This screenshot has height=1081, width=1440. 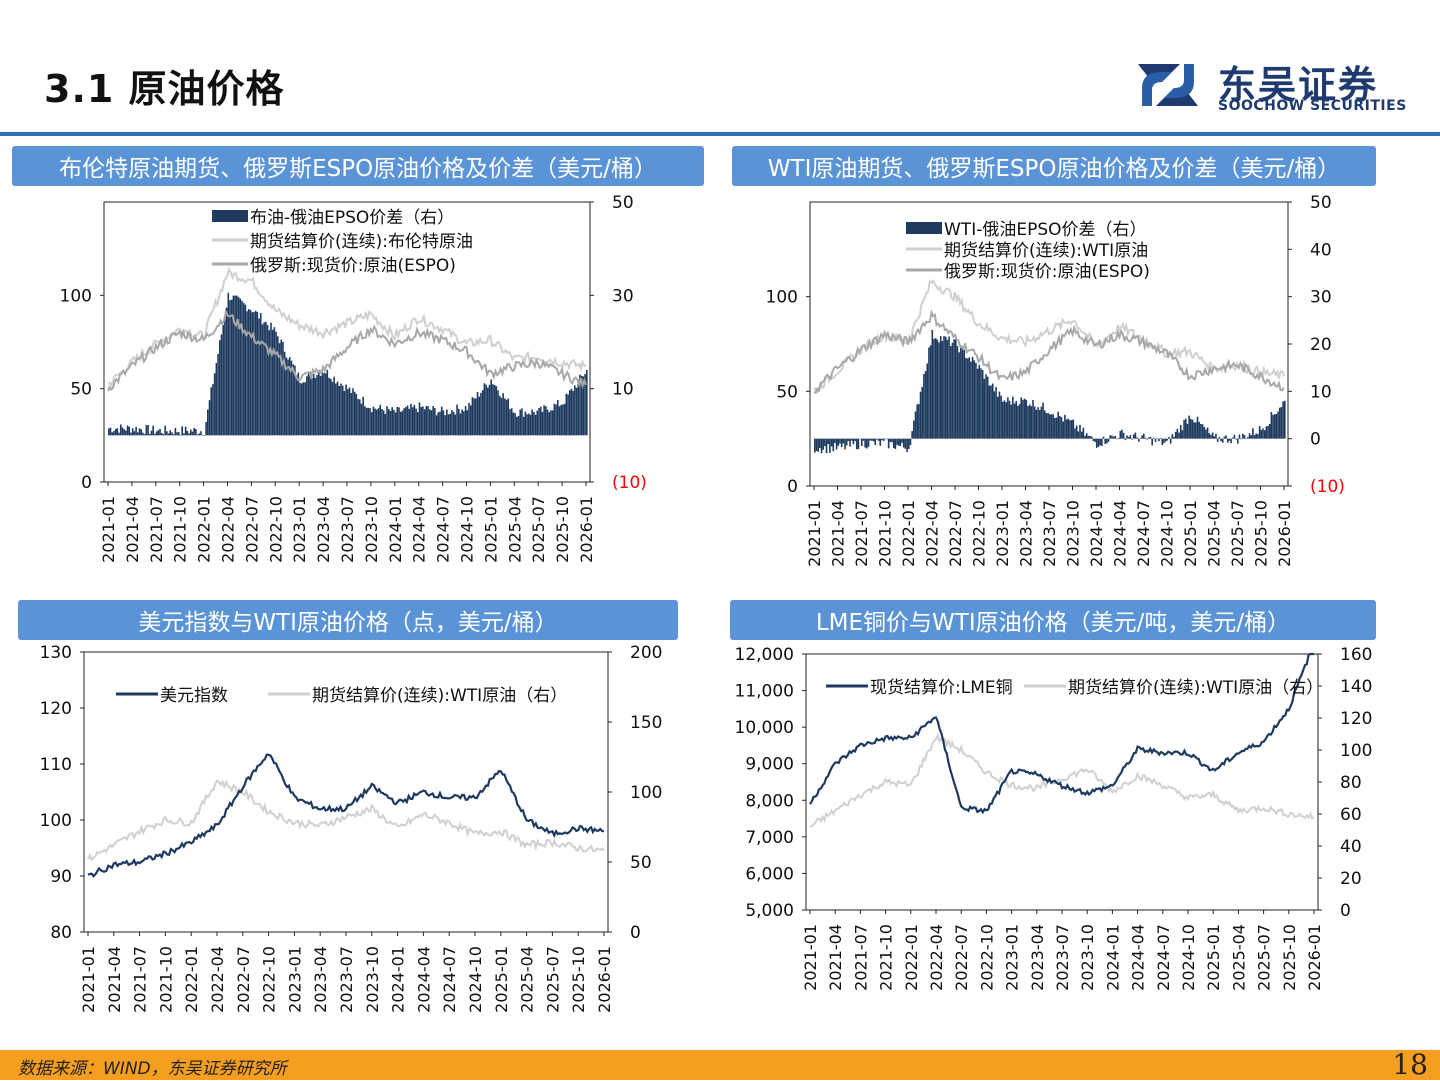 What do you see at coordinates (228, 529) in the screenshot?
I see `x-tick-label: 2022-04` at bounding box center [228, 529].